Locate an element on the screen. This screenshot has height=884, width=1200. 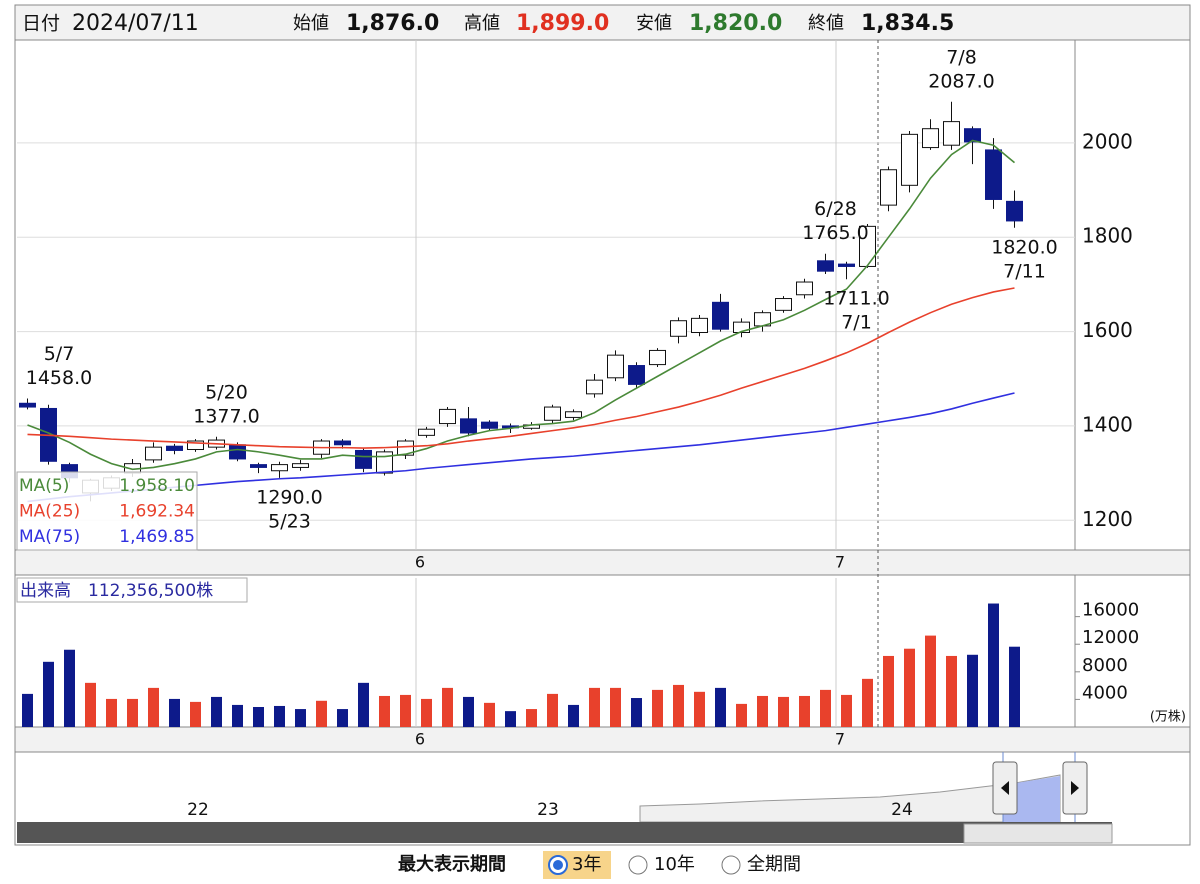
annotation-date: 7/11 is located at coordinates (1024, 271).